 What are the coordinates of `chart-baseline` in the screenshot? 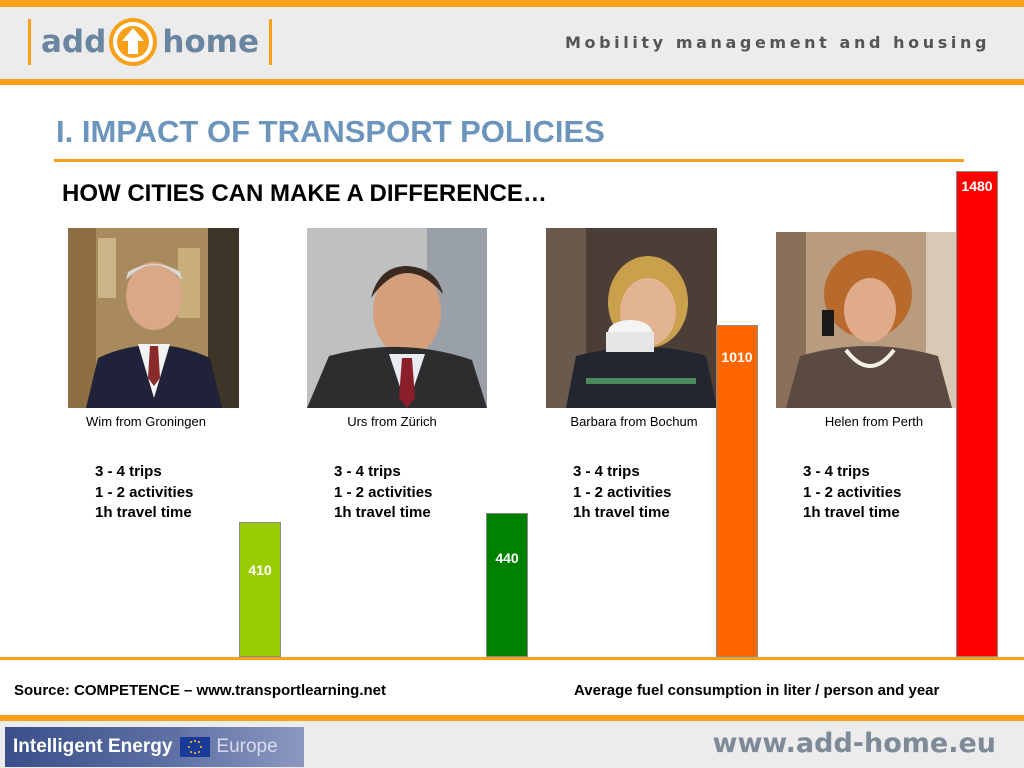 It's located at (512, 658).